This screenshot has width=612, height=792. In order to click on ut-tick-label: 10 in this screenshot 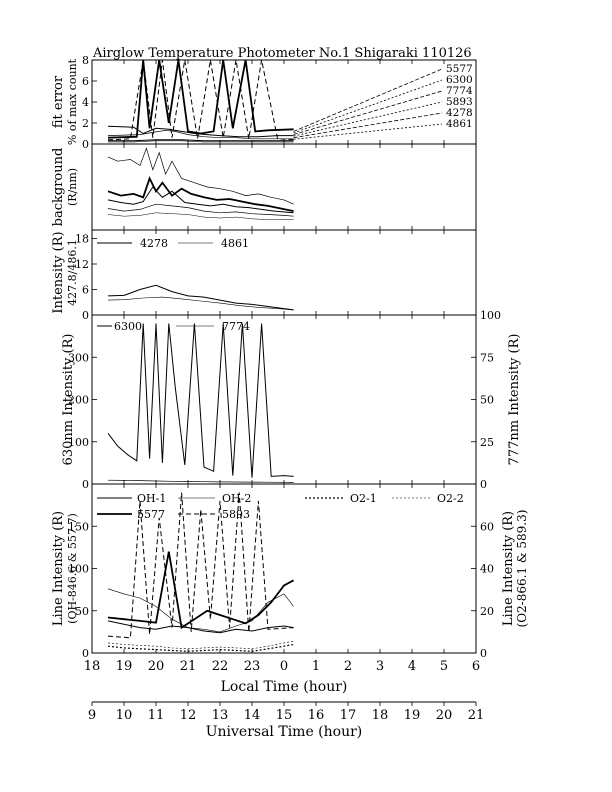, I will do `click(124, 715)`.